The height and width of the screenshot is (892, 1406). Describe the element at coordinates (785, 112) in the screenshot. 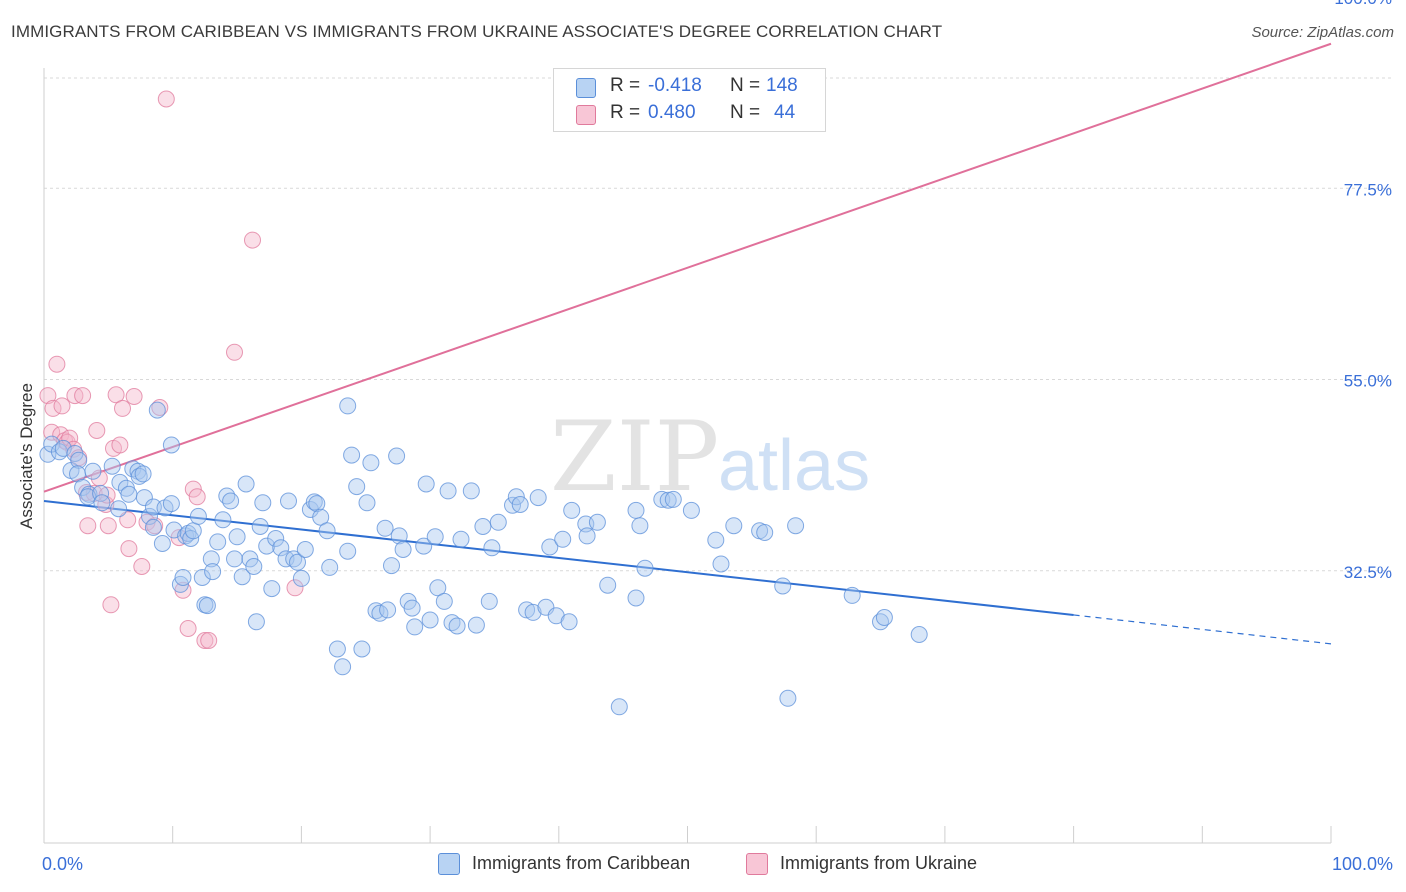

I see `legend-n-value: 44` at that location.